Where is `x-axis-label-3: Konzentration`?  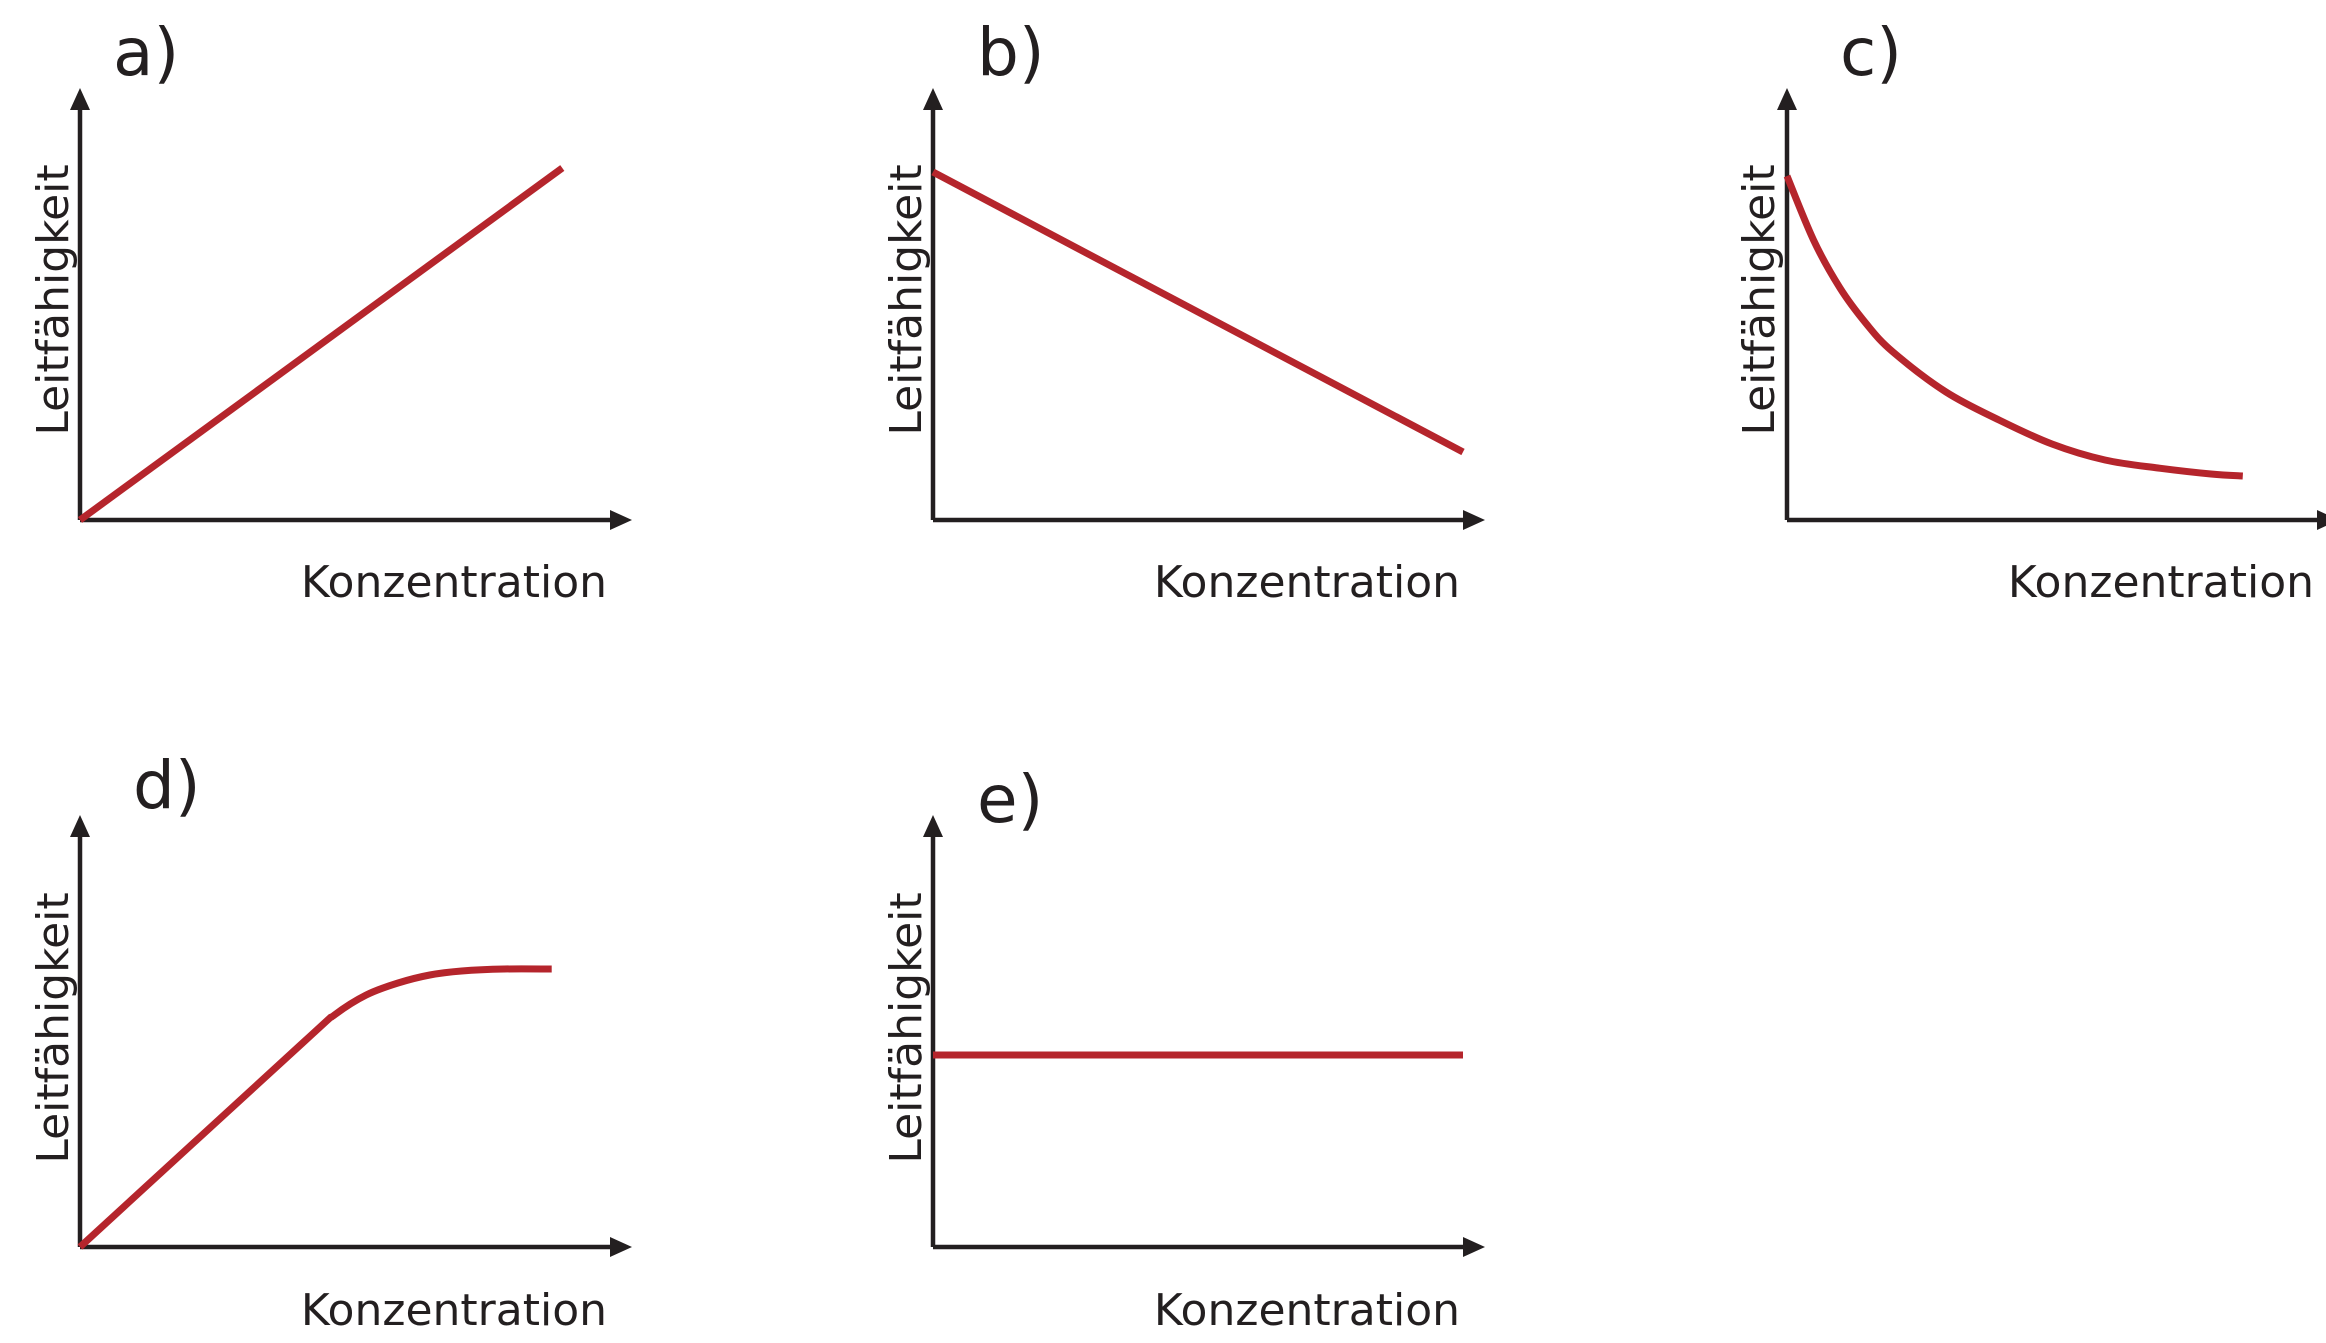 x-axis-label-3: Konzentration is located at coordinates (2161, 582).